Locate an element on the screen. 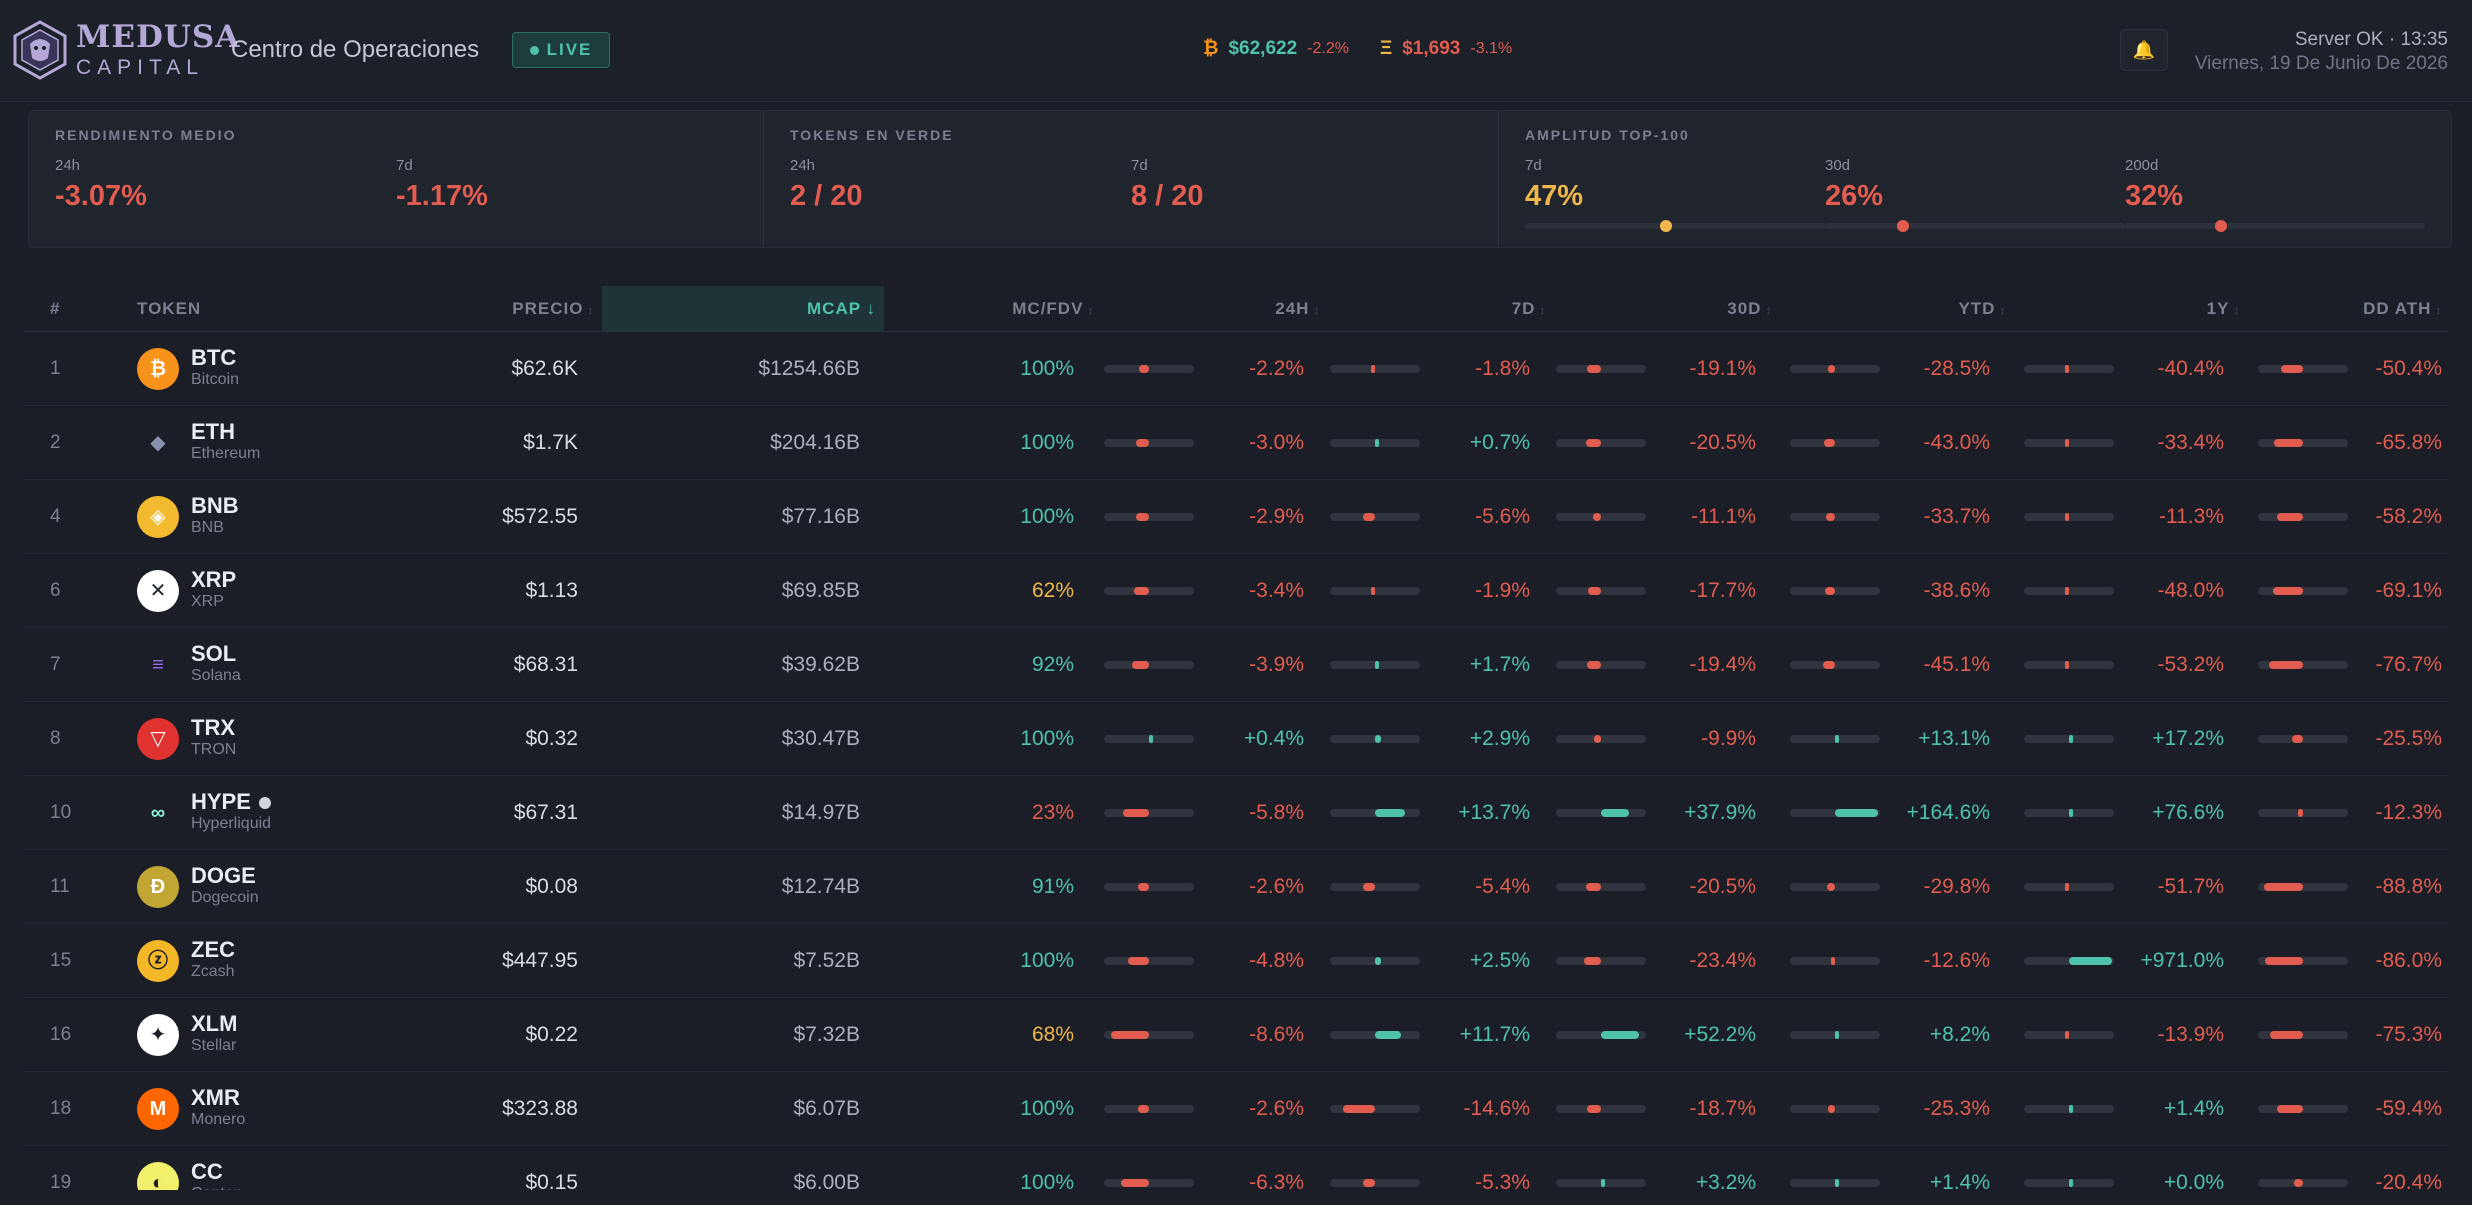  token-name: Canton is located at coordinates (217, 1186).